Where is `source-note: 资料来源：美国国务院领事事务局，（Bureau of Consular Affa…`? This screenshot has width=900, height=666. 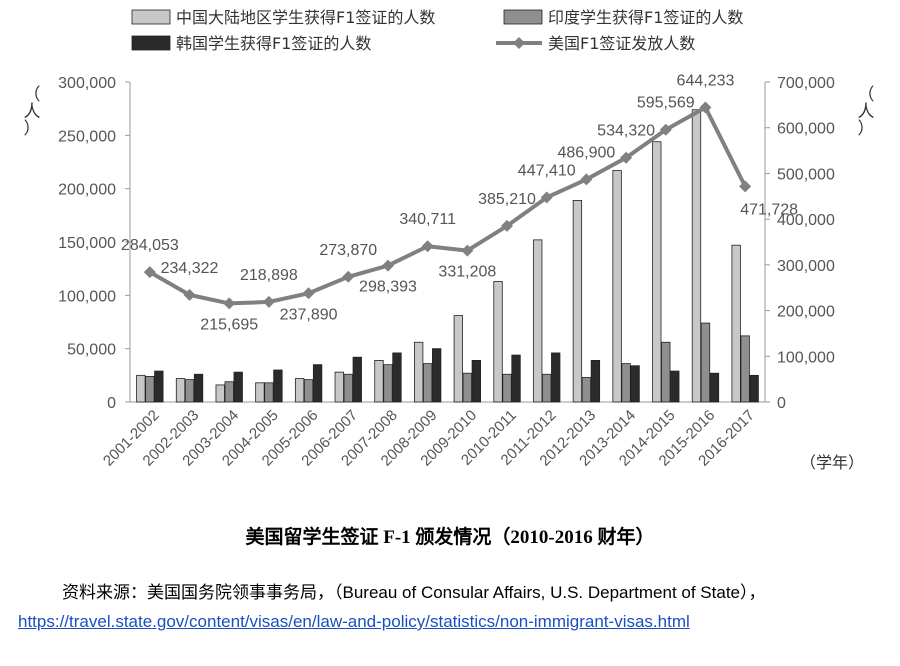
source-note: 资料来源：美国国务院领事事务局，（Bureau of Consular Affa… is located at coordinates (414, 592).